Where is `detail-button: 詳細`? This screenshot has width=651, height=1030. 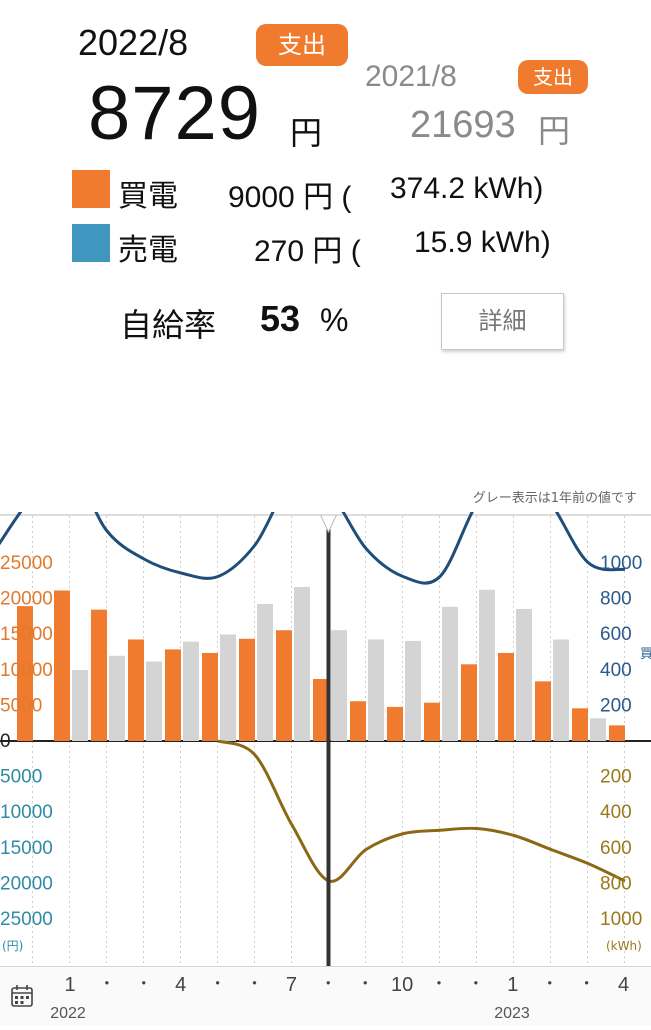
detail-button: 詳細 is located at coordinates (502, 321).